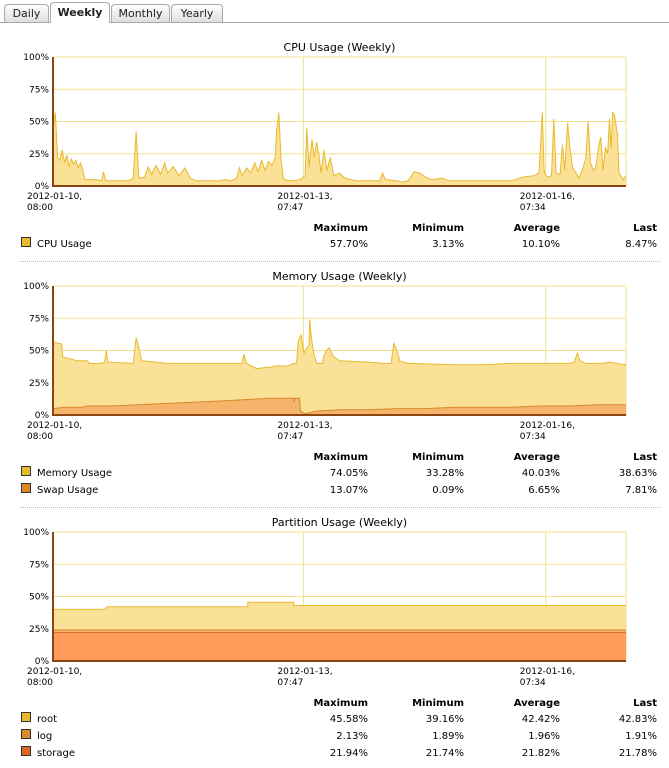 The width and height of the screenshot is (669, 768). Describe the element at coordinates (339, 522) in the screenshot. I see `chart-title: Partition Usage (Weekly)` at that location.